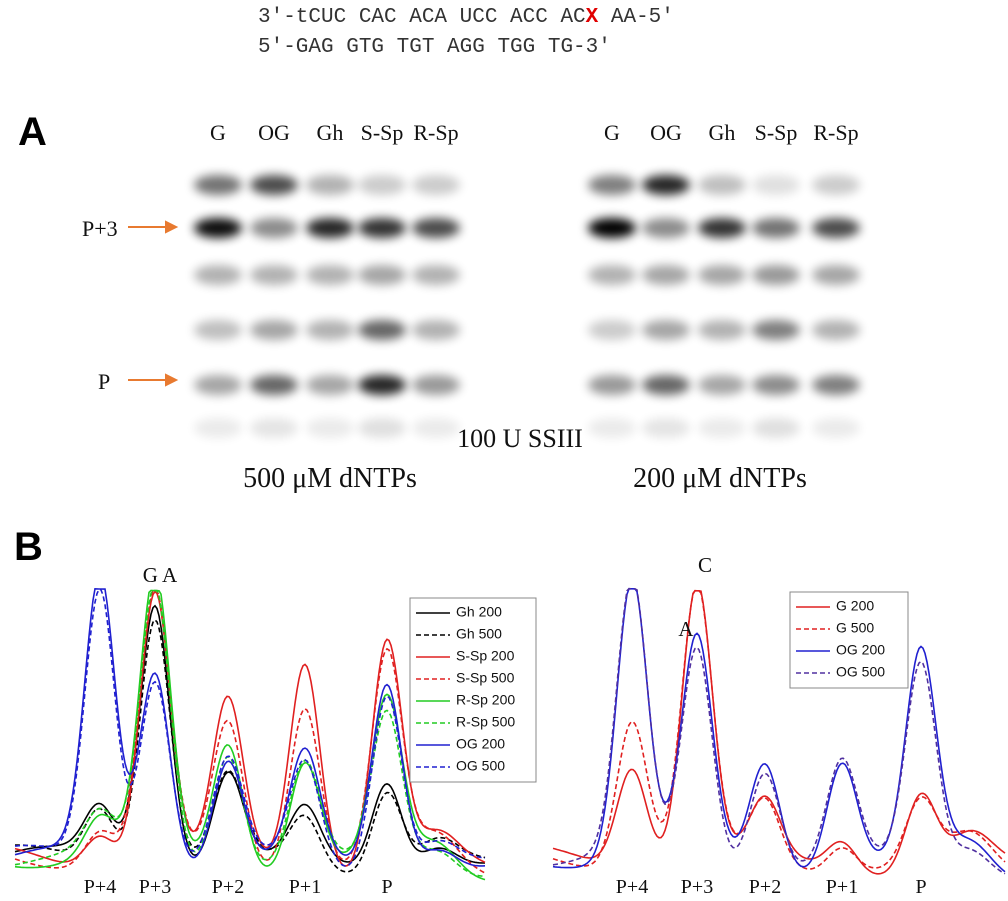  What do you see at coordinates (636, 17) in the screenshot?
I see `seq-text: AA-5′` at bounding box center [636, 17].